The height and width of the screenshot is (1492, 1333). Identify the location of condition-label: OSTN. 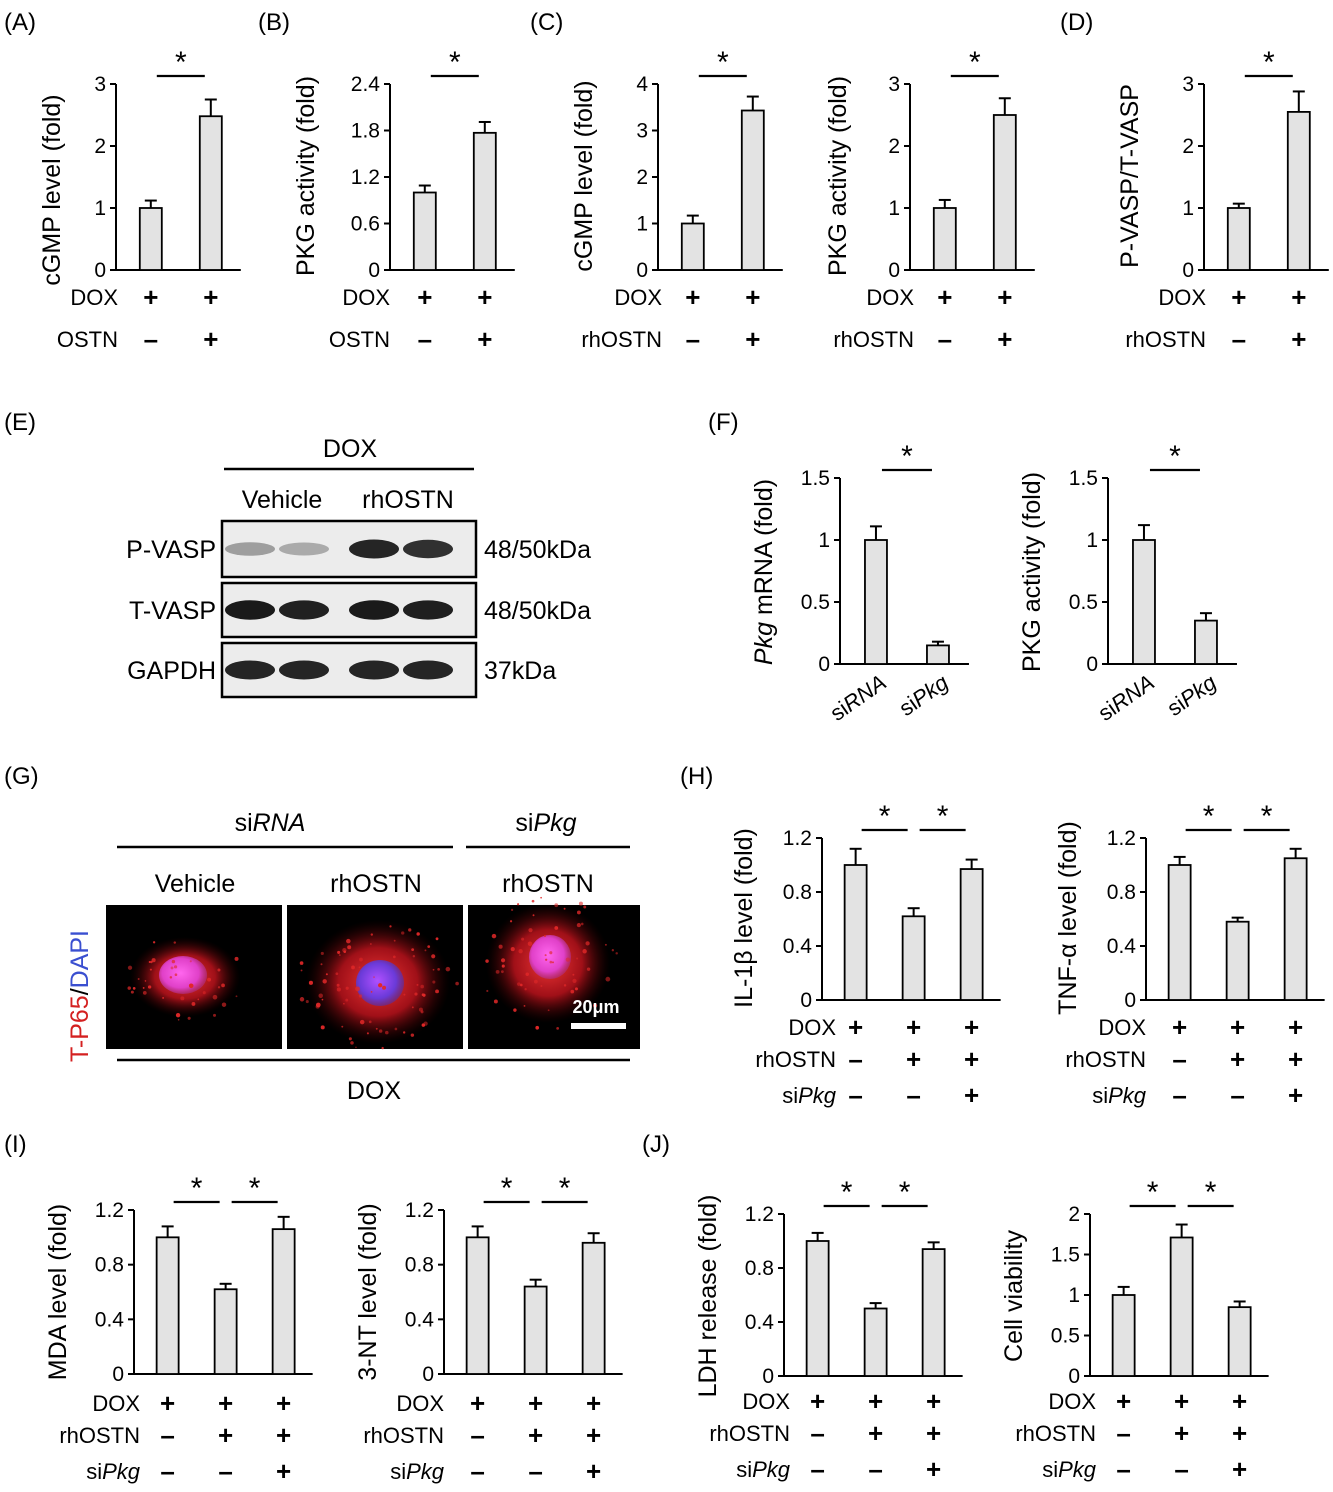
(87, 339).